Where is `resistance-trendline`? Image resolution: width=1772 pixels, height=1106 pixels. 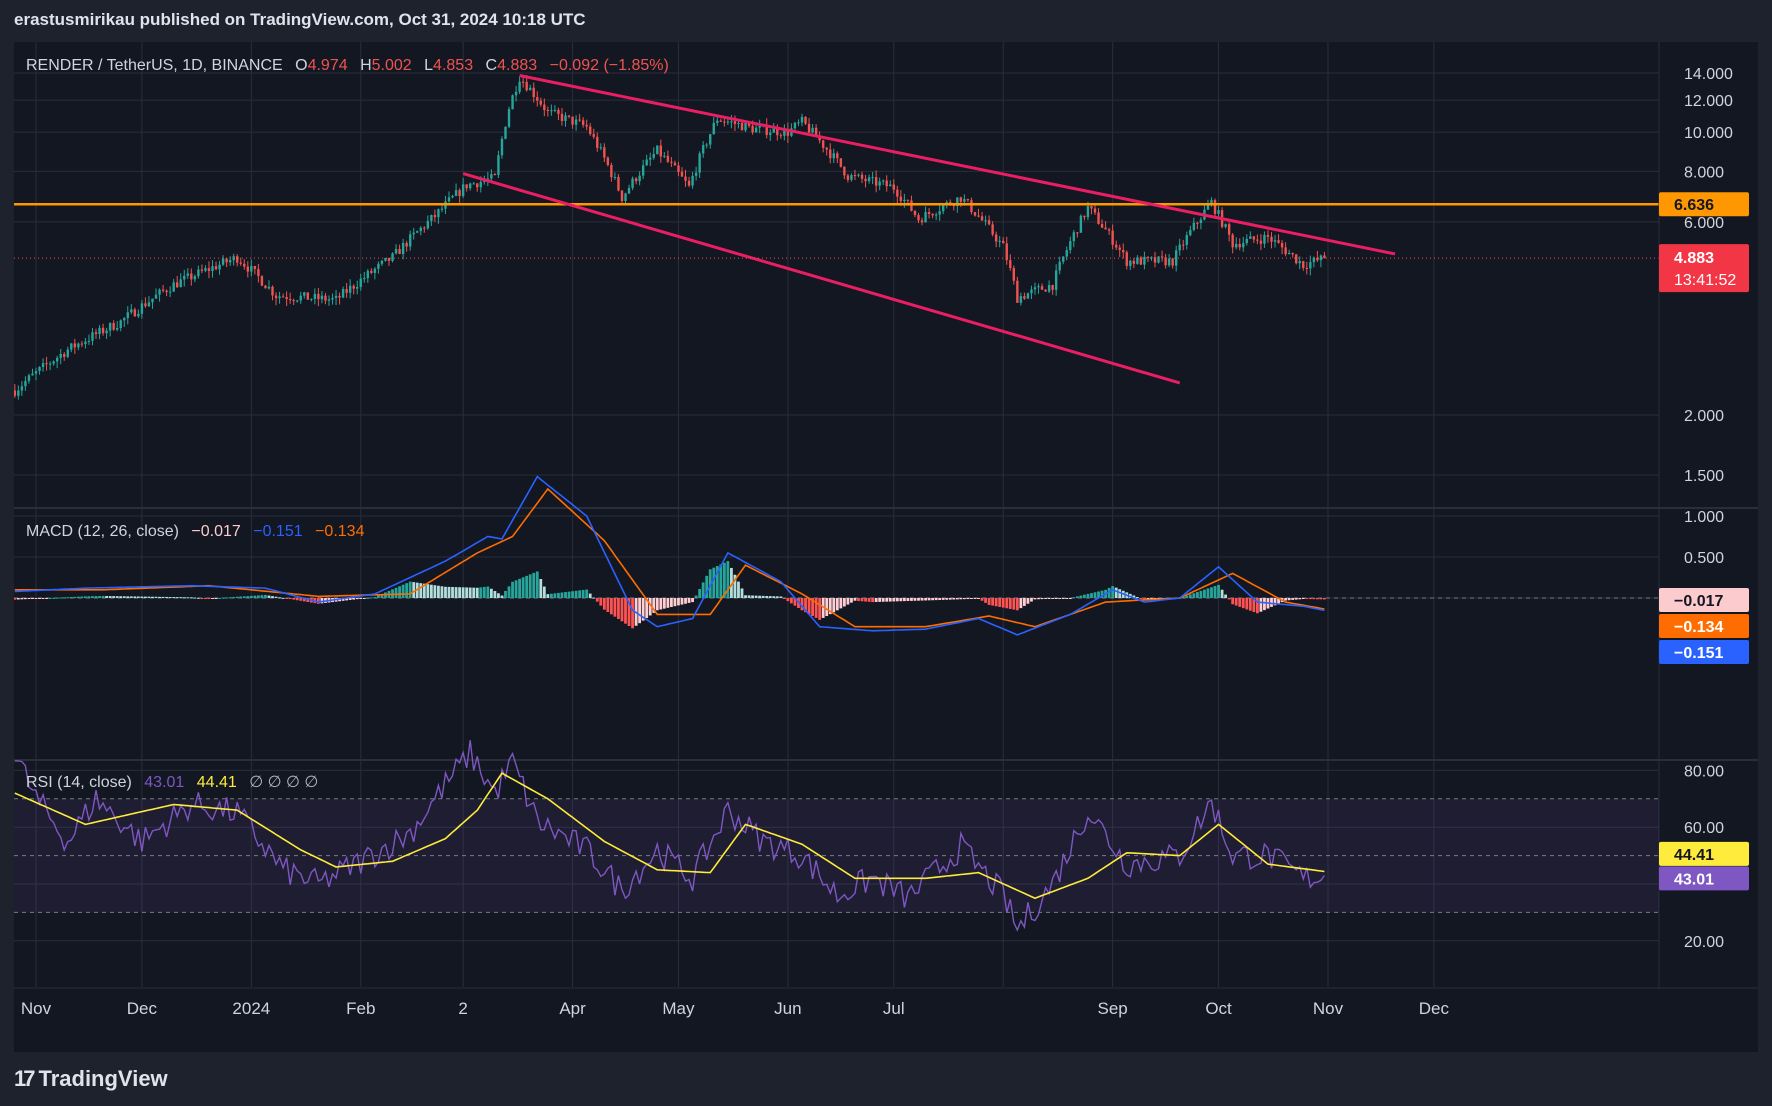 resistance-trendline is located at coordinates (957, 165).